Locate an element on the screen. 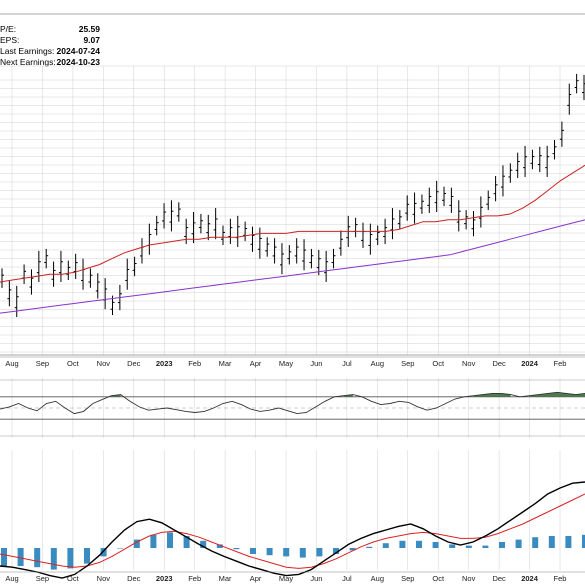 This screenshot has height=585, width=585. last-earnings-row: Last Earnings: 2024-07-24 is located at coordinates (50, 51).